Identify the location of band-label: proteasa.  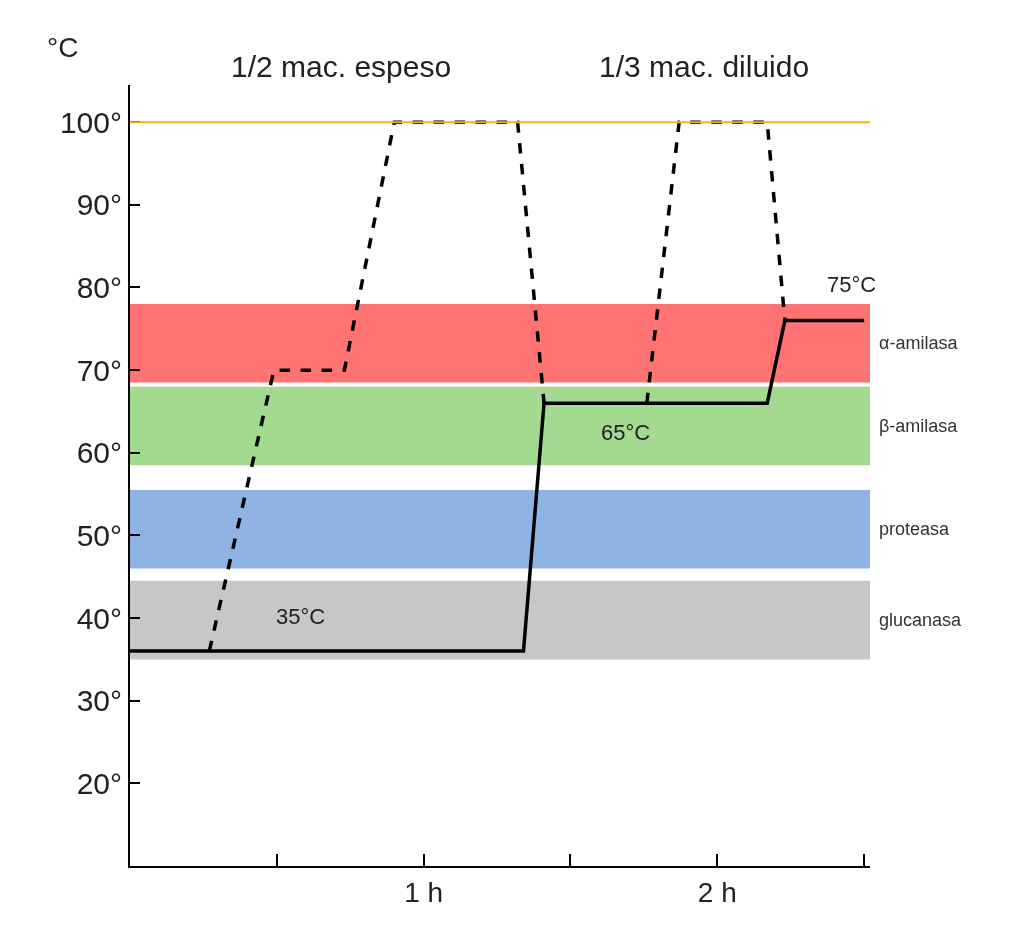
(915, 529).